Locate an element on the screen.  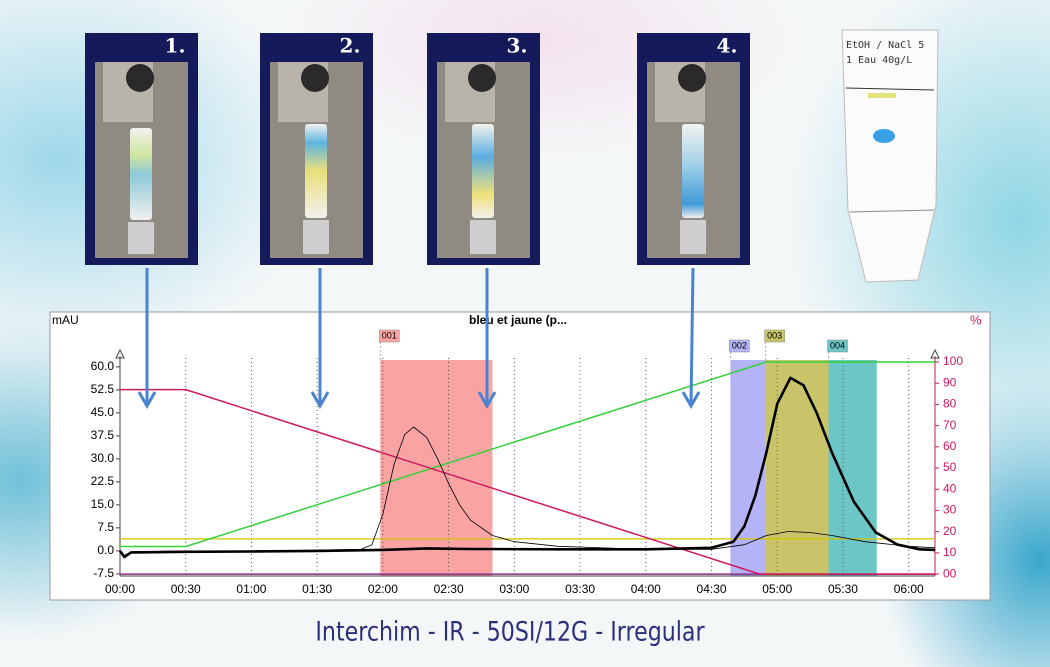
fraction-label: 002 is located at coordinates (739, 345).